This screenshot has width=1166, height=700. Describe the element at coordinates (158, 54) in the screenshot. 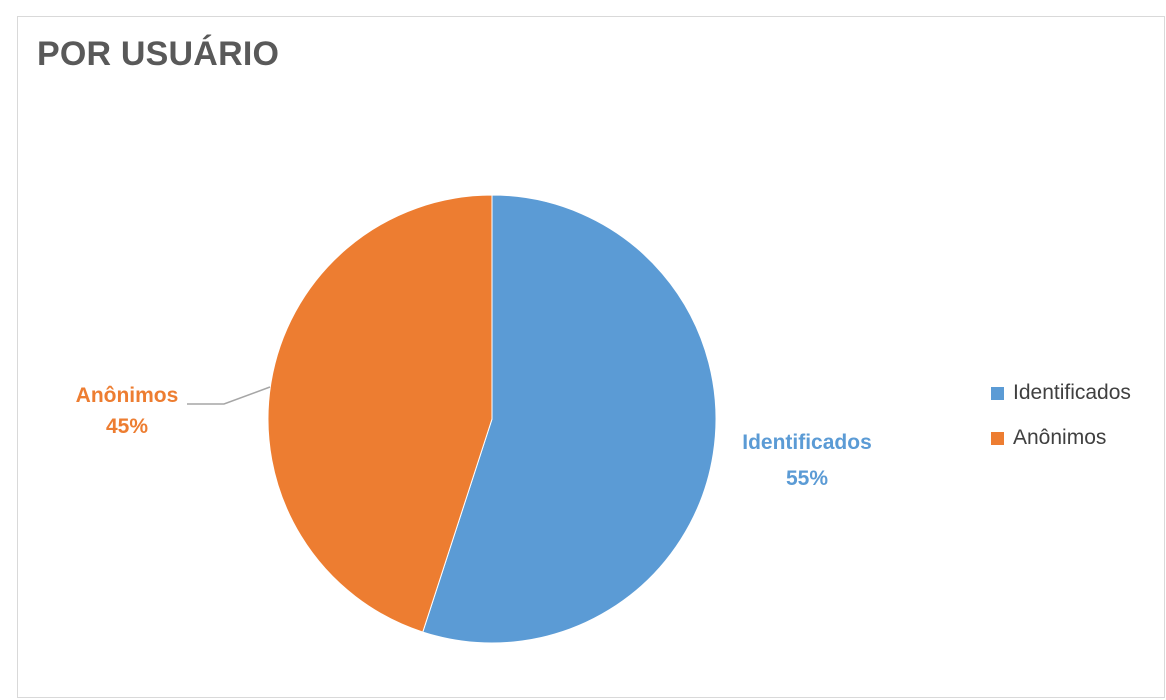

I see `chart-title: POR USUÁRIO` at that location.